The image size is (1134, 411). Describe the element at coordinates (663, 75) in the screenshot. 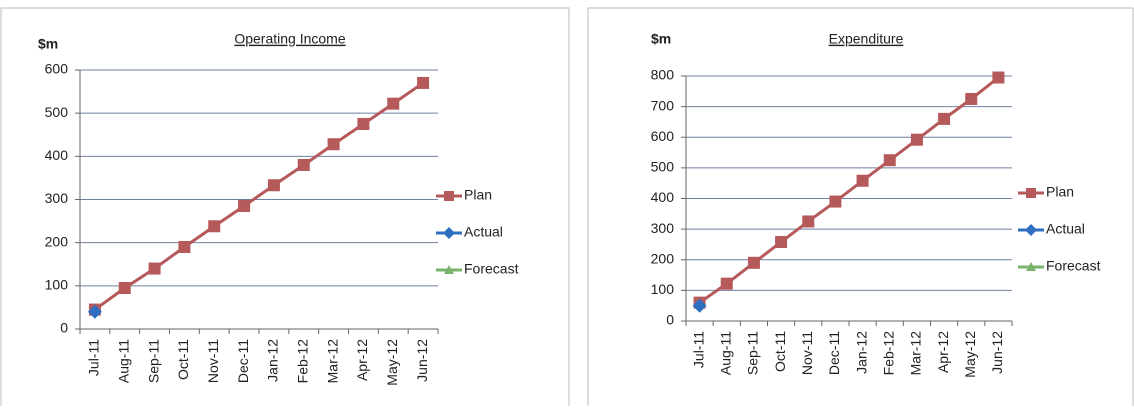

I see `y-tick-label: 800` at that location.